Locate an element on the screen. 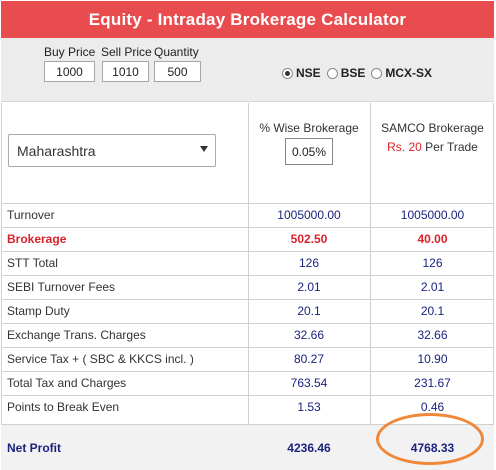  net-profit-pct-value: 4236.46 is located at coordinates (309, 448).